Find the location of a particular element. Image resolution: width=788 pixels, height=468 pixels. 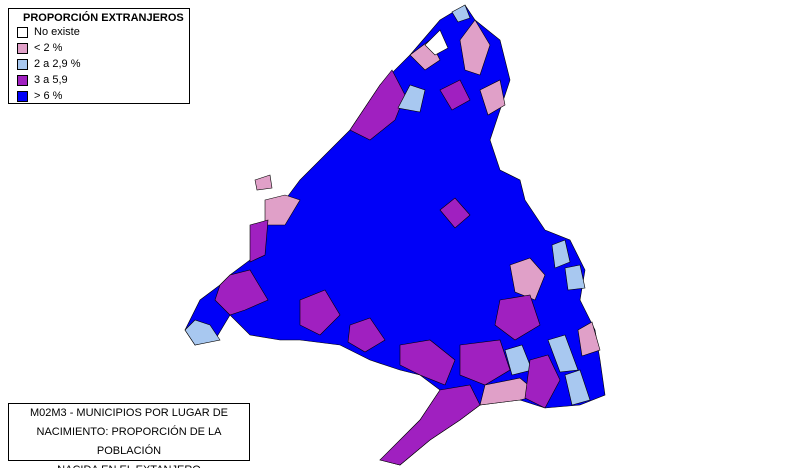

caption-line: NACIDA EN EL EXTANJERO is located at coordinates (129, 464).